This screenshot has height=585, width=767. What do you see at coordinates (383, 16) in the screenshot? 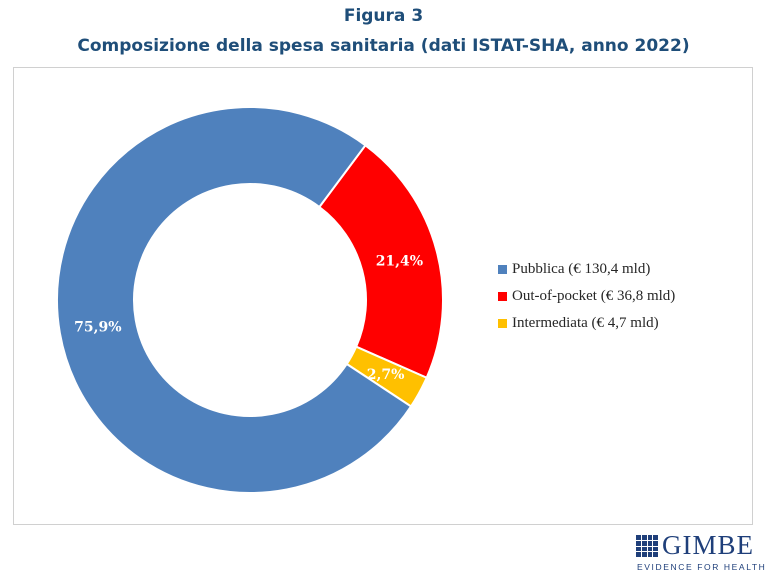
I see `figure-number: Figura 3` at bounding box center [383, 16].